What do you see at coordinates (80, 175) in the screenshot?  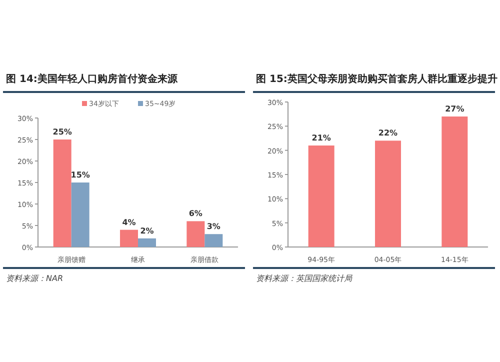 I see `text: 15%` at bounding box center [80, 175].